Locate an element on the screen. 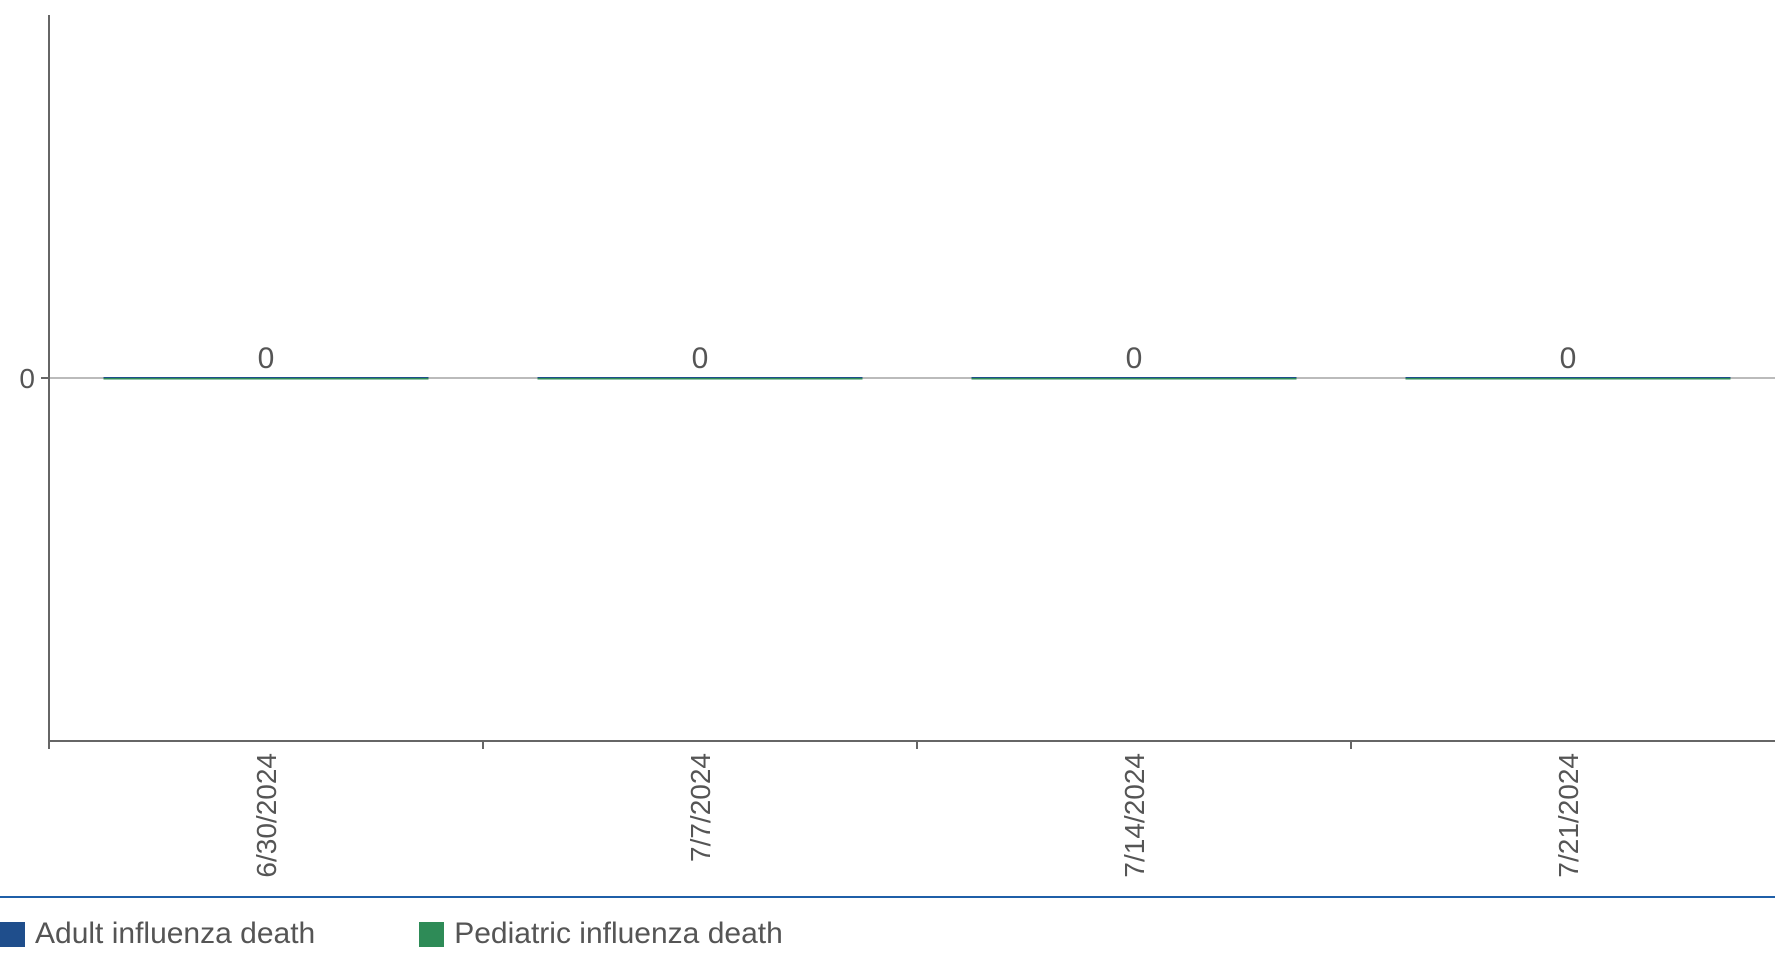  x-tick-label: 7/14/2024 is located at coordinates (1134, 815).